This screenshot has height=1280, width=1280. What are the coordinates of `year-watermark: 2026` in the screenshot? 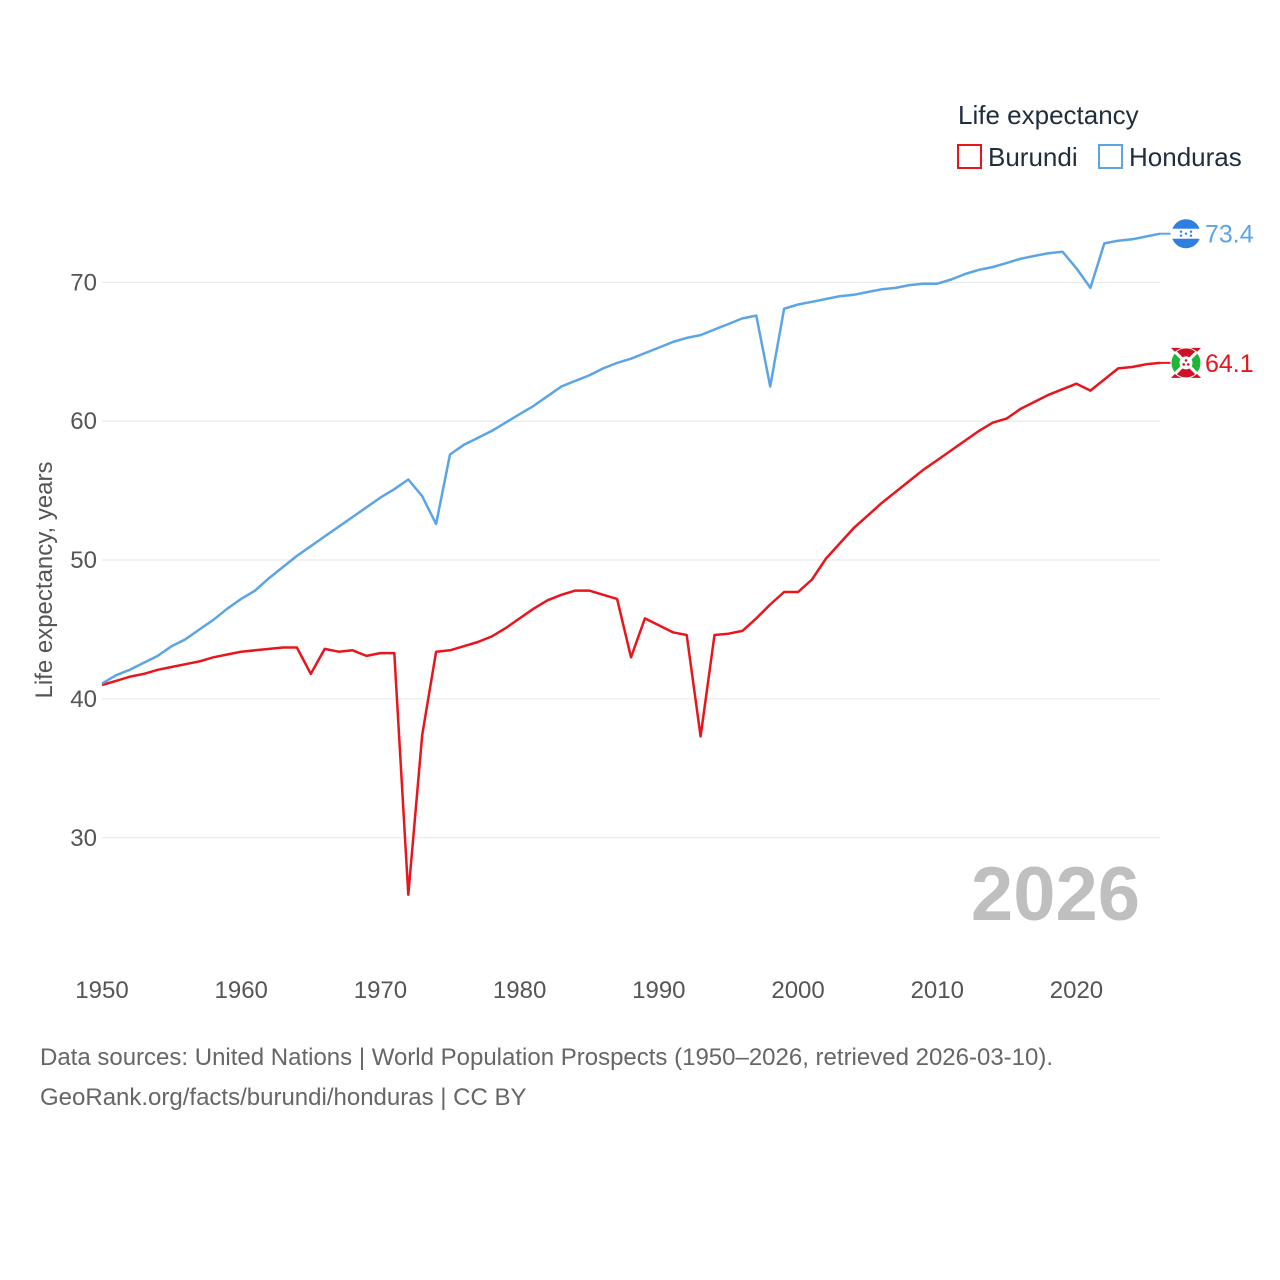 It's located at (1055, 894).